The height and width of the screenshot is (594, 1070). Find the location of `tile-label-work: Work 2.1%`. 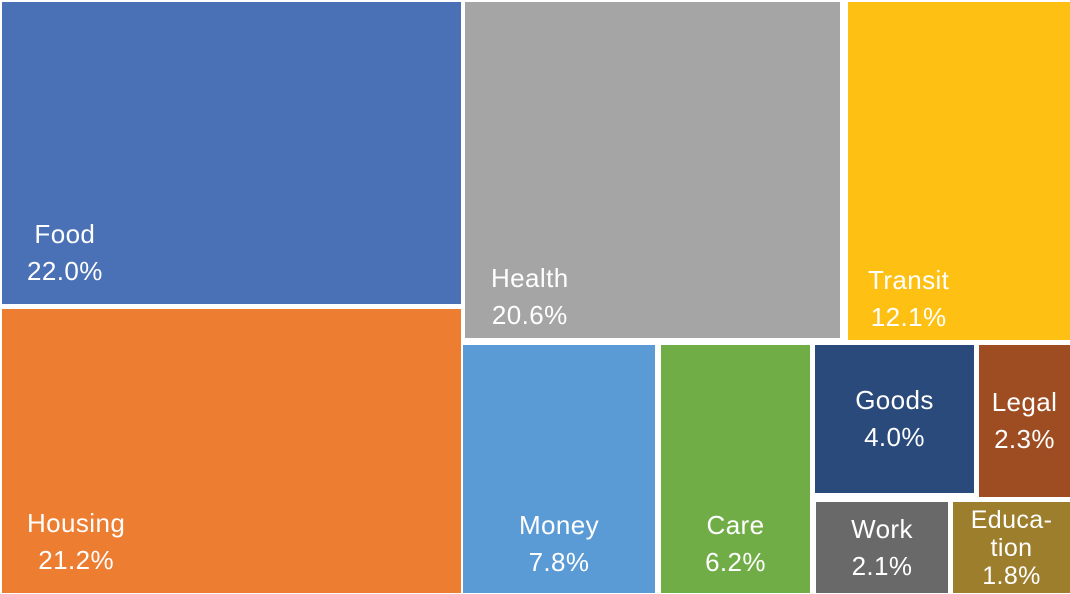

tile-label-work: Work 2.1% is located at coordinates (882, 548).